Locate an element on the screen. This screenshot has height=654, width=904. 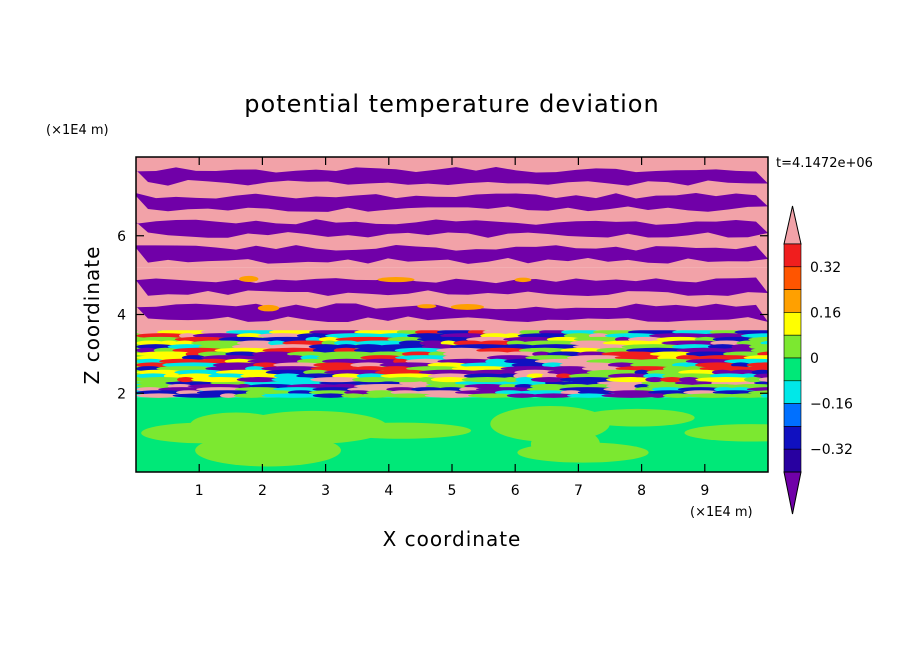
time-label: t=4.1472e+06 is located at coordinates (824, 163).